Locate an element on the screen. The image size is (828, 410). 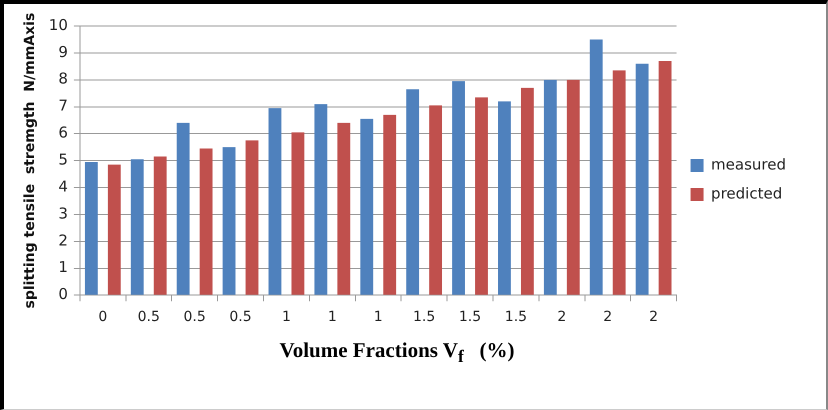
y-tick-label: 4 is located at coordinates (63, 186).